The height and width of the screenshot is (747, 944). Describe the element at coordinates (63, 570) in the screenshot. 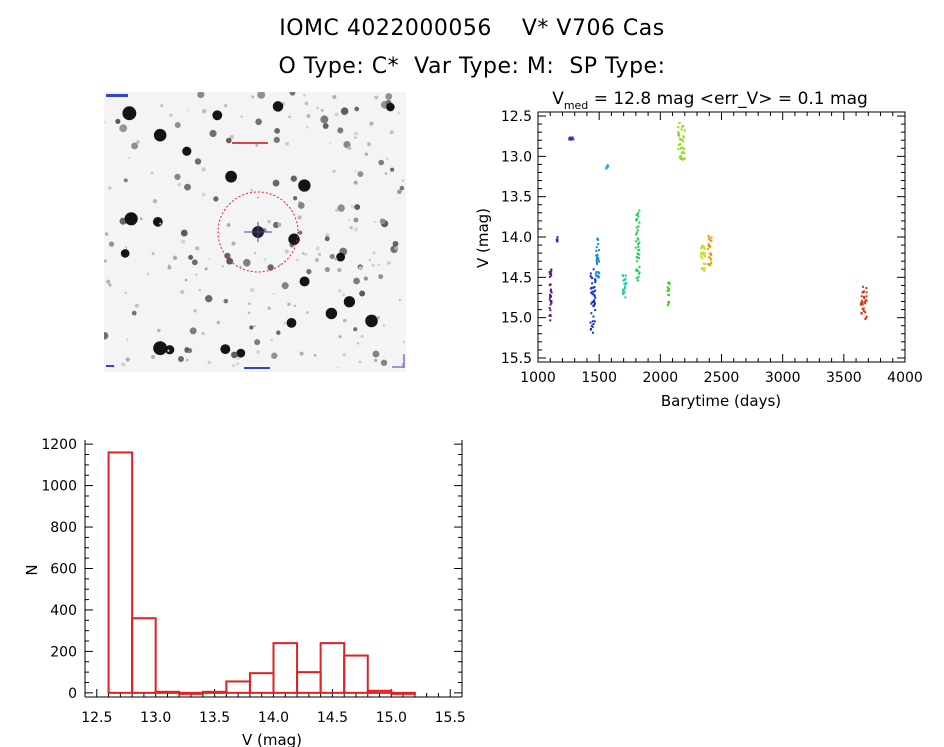

I see `y-tick-label: 600` at that location.